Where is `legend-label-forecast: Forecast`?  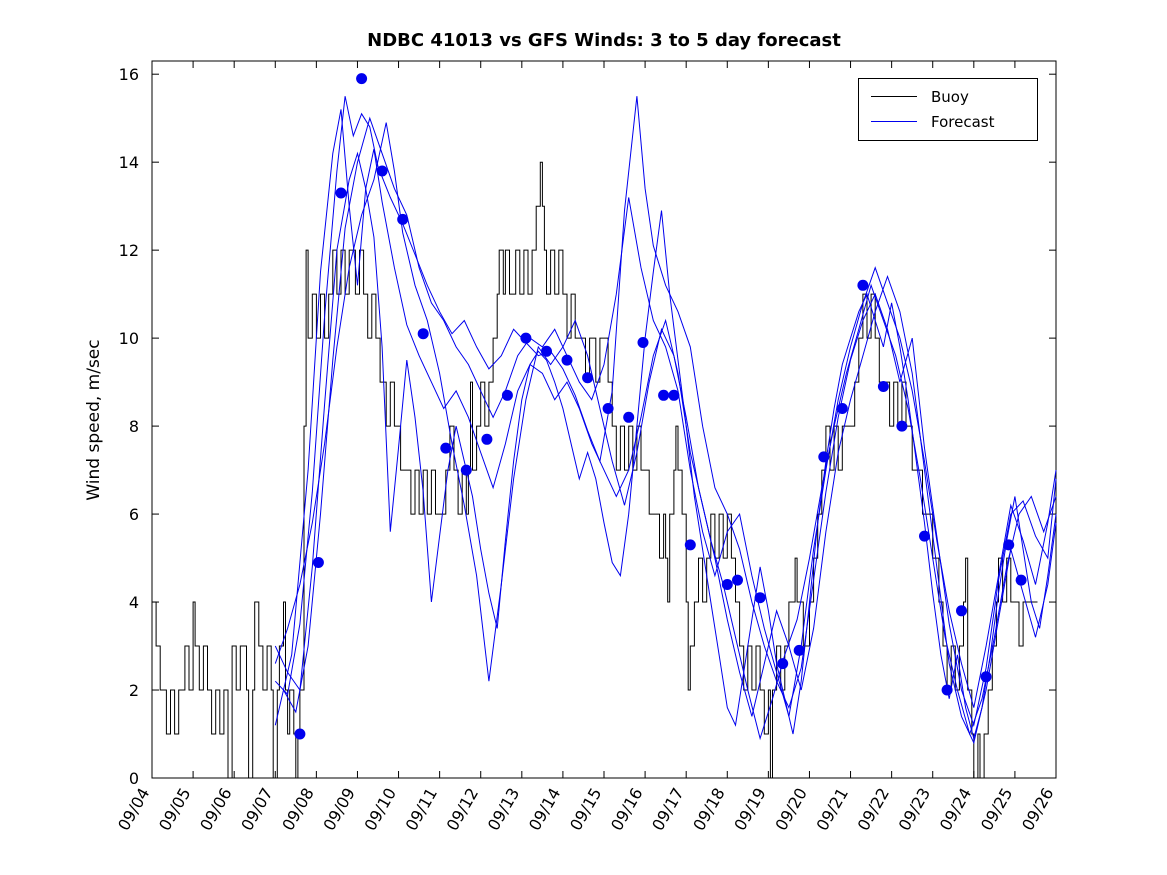
legend-label-forecast: Forecast is located at coordinates (963, 121).